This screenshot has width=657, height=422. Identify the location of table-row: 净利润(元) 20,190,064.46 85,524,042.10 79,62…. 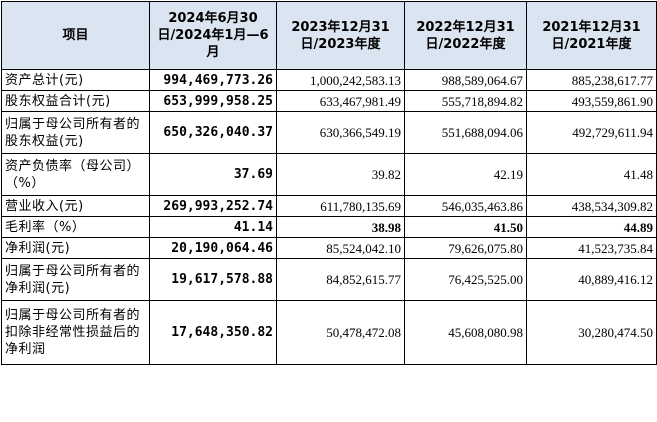
(329, 248).